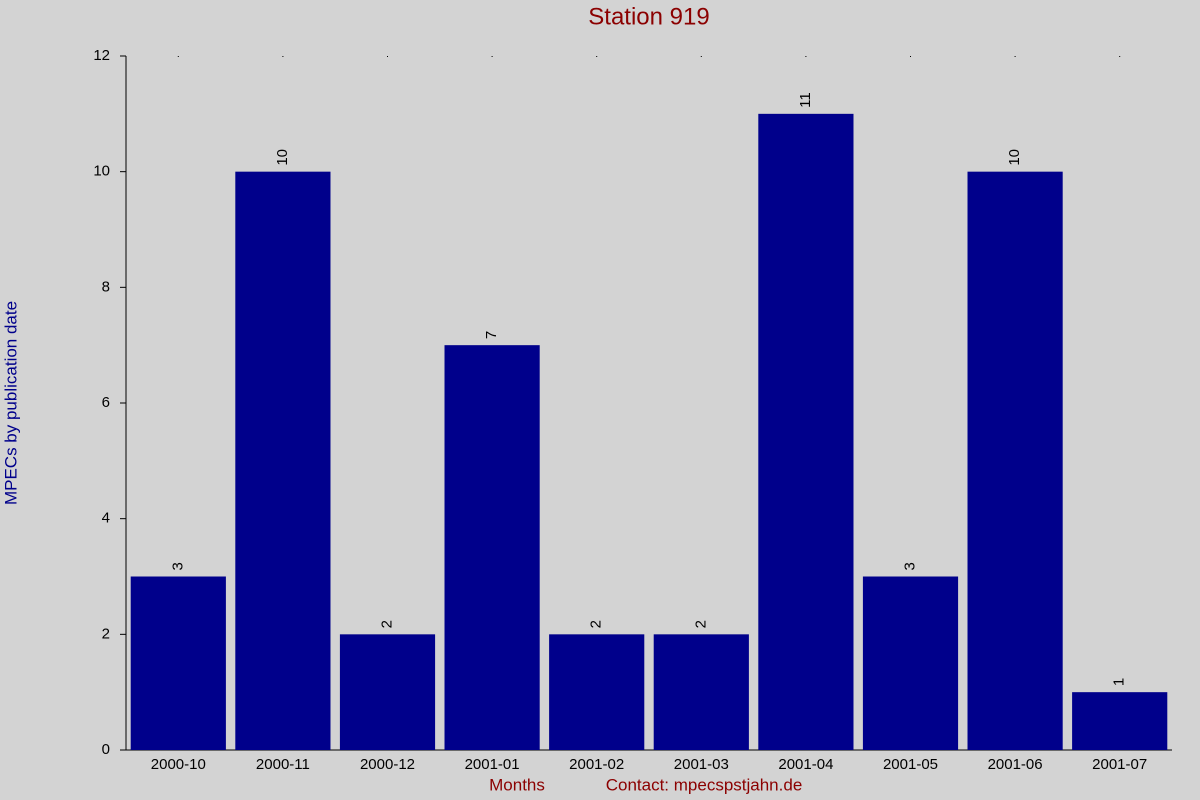  I want to click on value-label: 1, so click(1119, 682).